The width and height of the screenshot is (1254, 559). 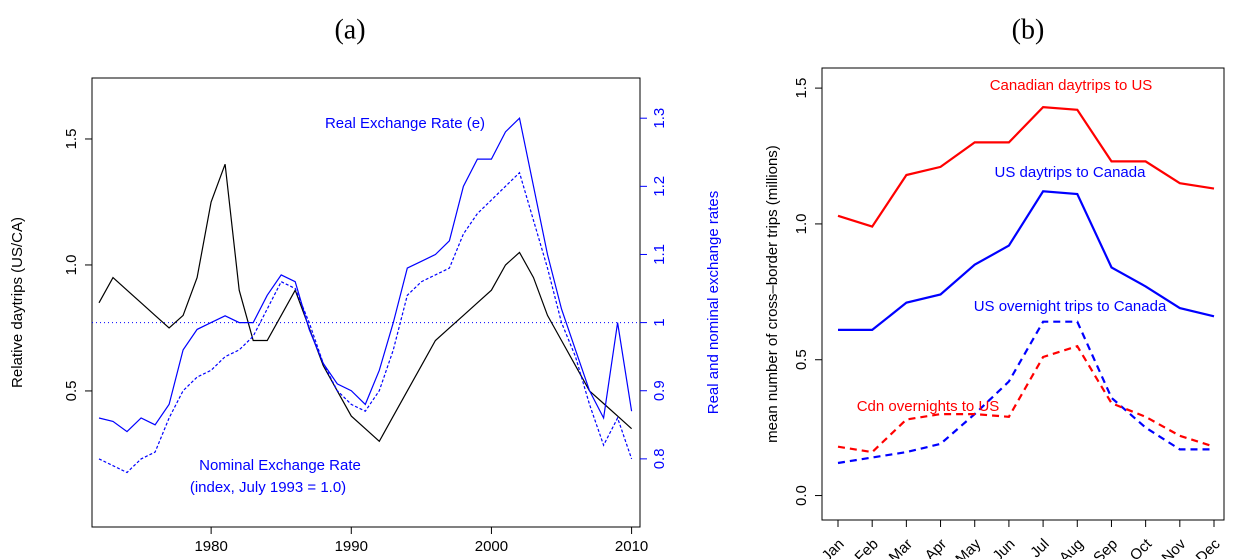 What do you see at coordinates (210, 546) in the screenshot?
I see `x-tick-label: 1980` at bounding box center [210, 546].